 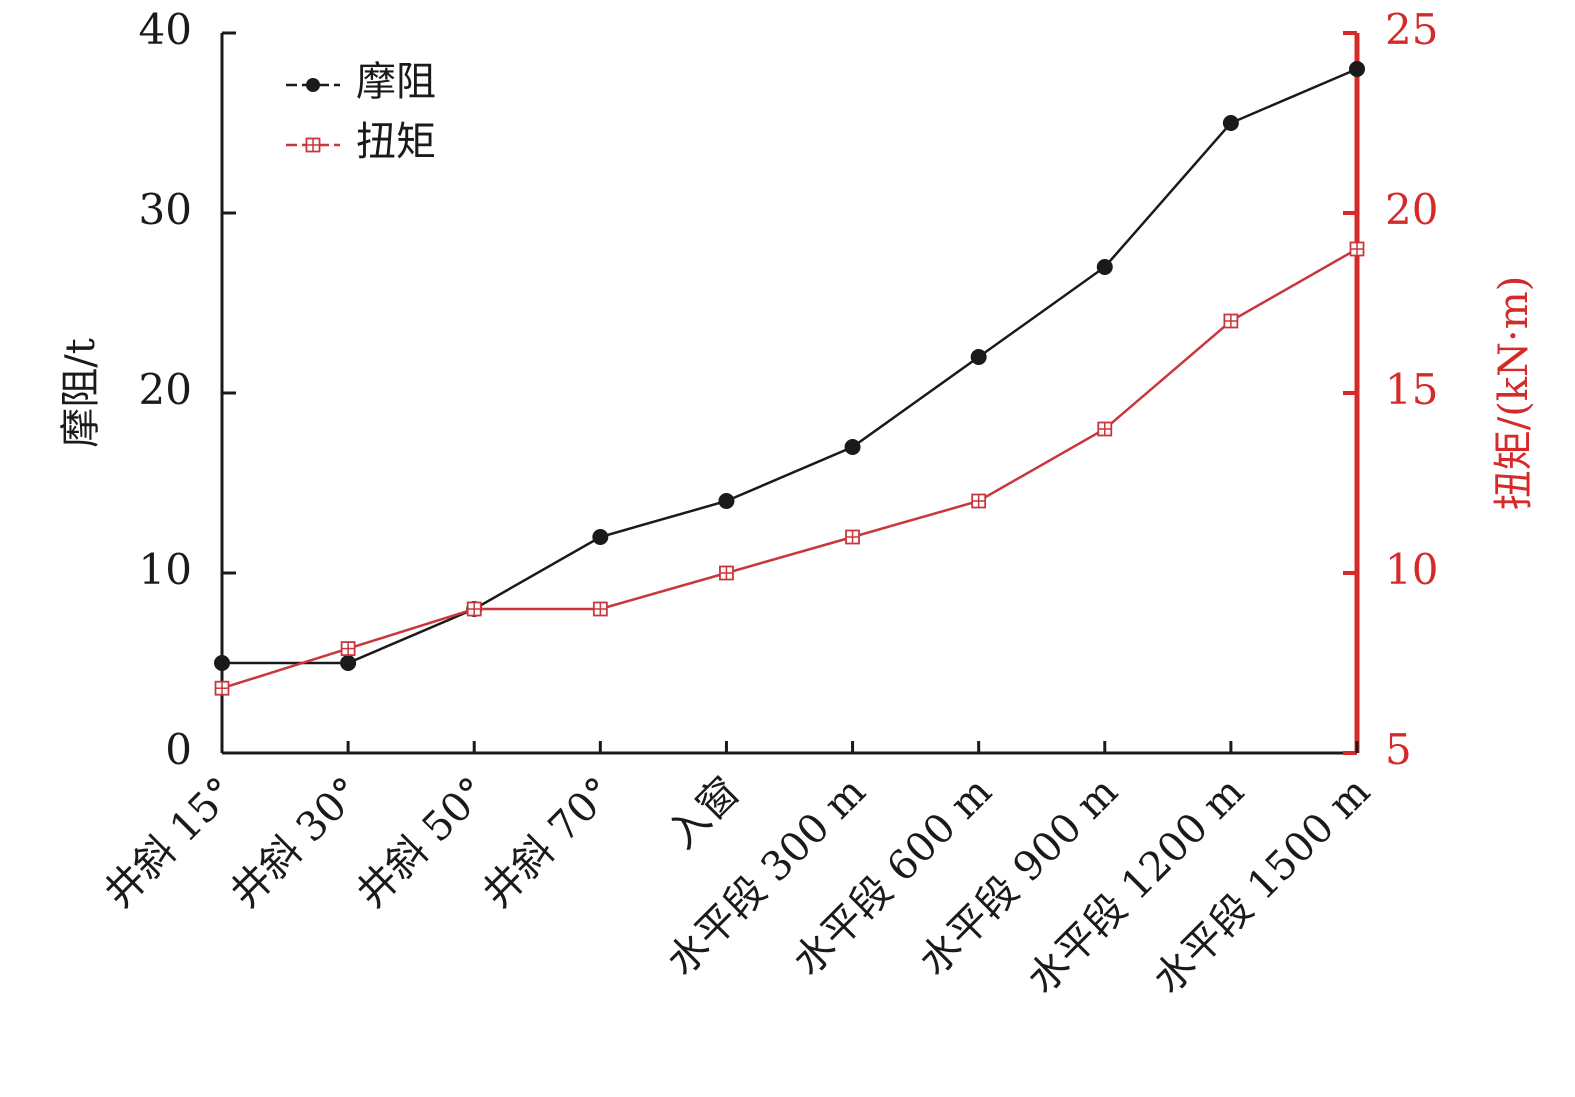 What do you see at coordinates (703, 813) in the screenshot?
I see `x-category-label: 入窗` at bounding box center [703, 813].